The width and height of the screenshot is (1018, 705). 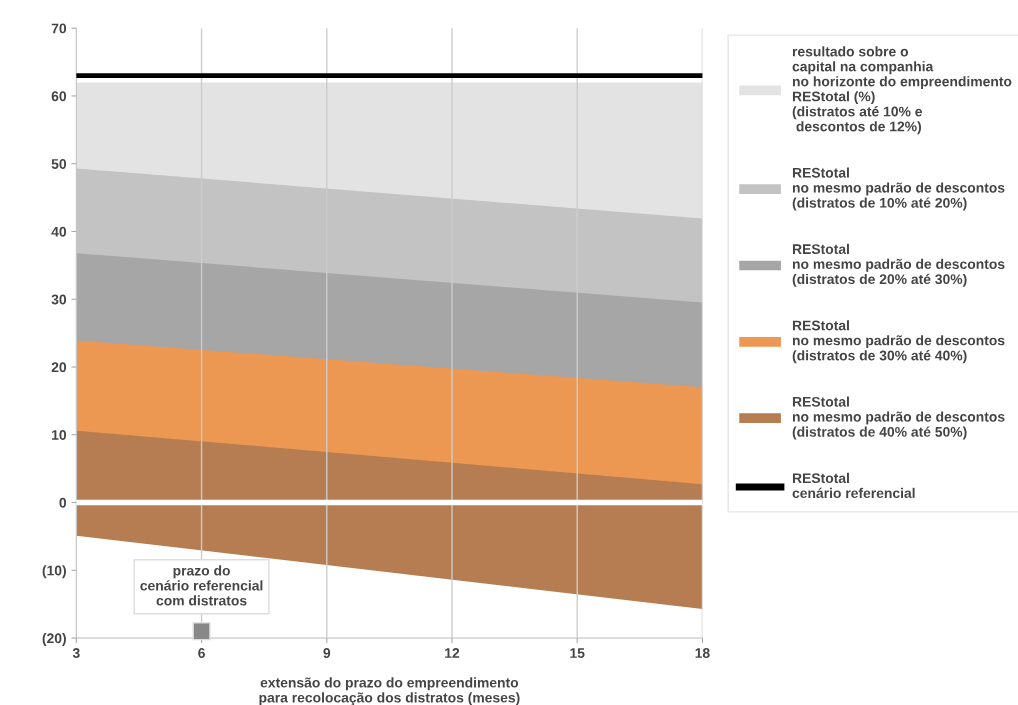 What do you see at coordinates (59, 164) in the screenshot?
I see `y-tick-label: 50` at bounding box center [59, 164].